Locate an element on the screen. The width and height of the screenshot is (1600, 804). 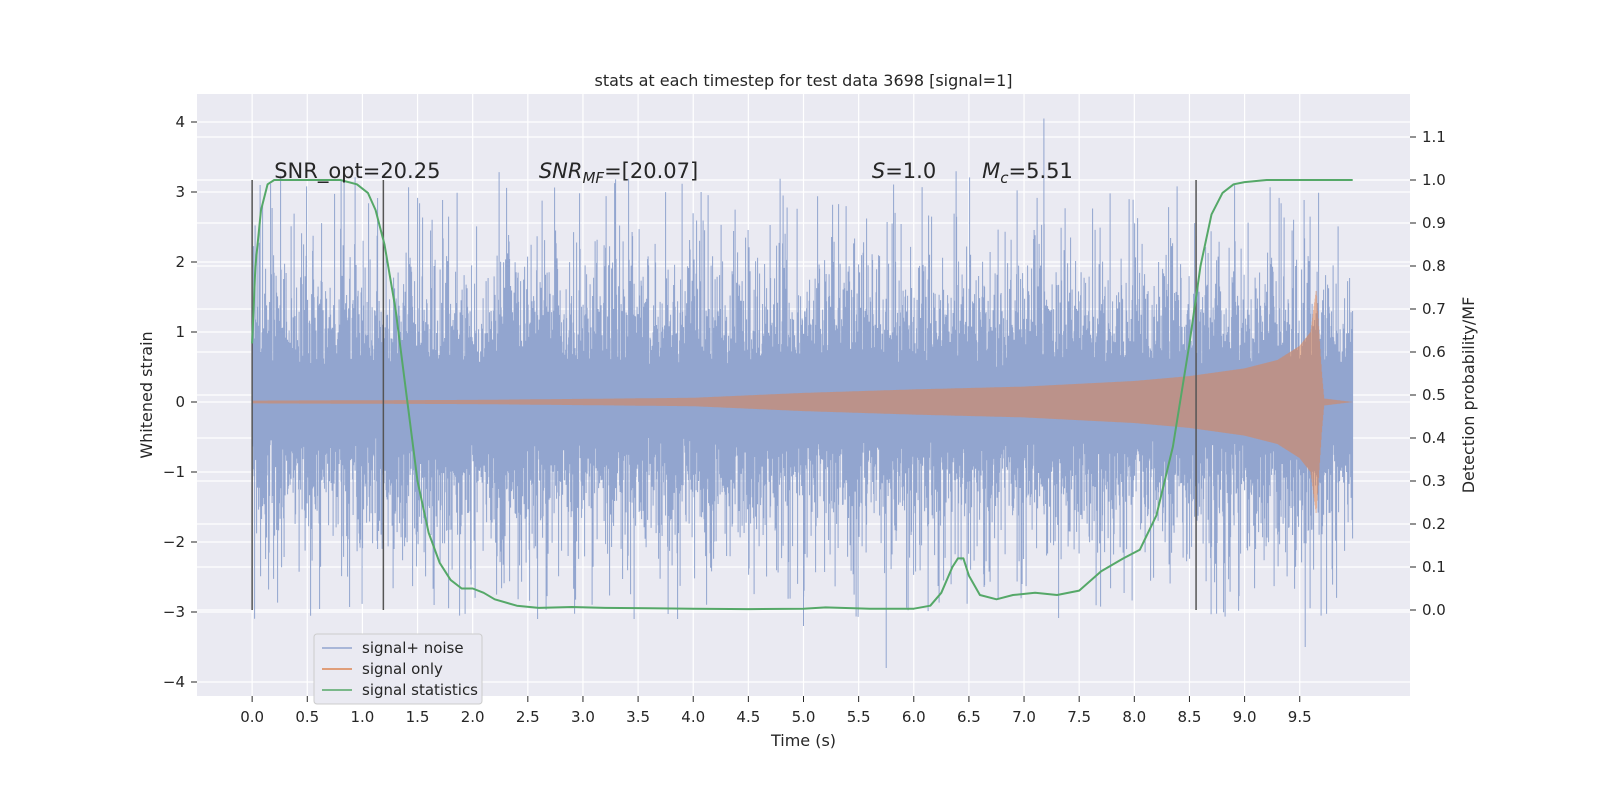
x-tick-label: 4.5 is located at coordinates (748, 717).